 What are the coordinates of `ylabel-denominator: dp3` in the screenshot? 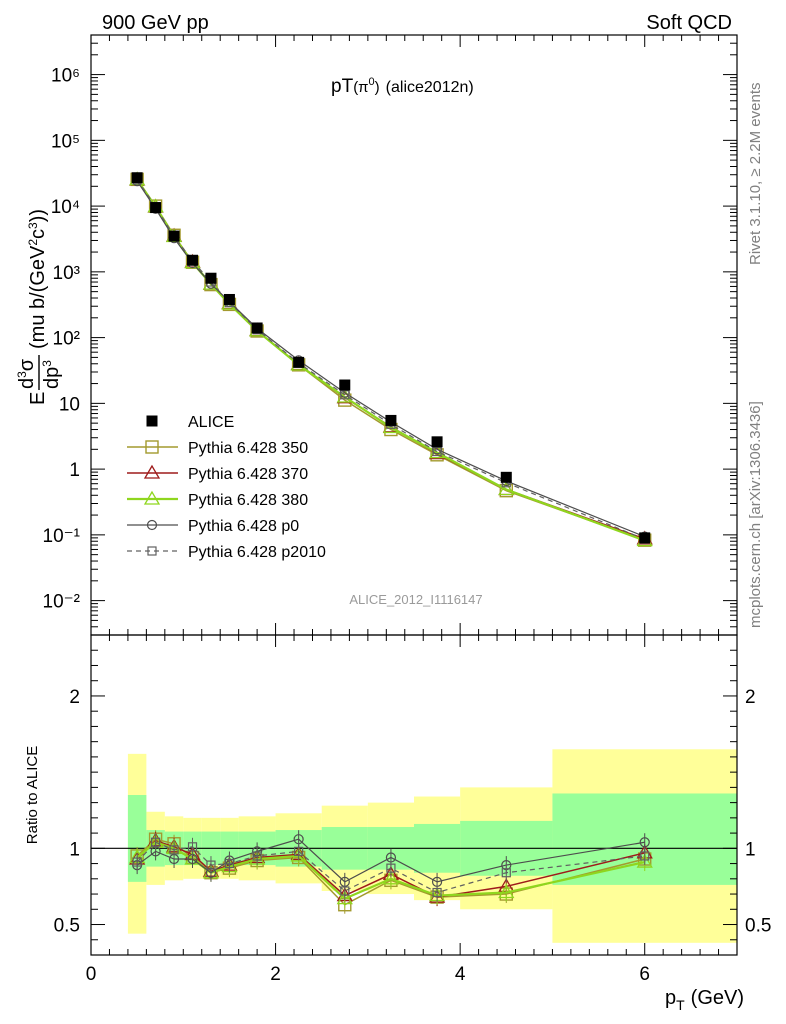 It's located at (51, 374).